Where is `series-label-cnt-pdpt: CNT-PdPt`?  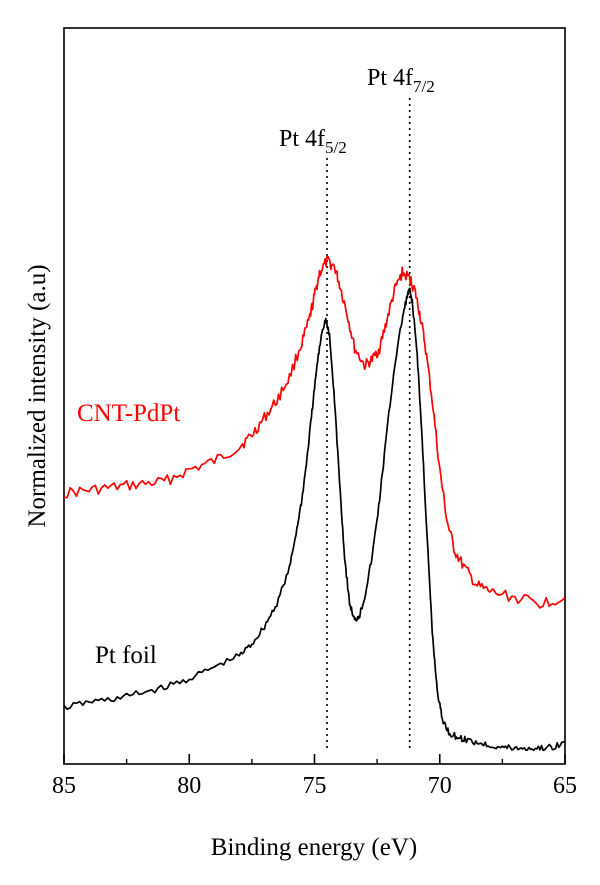 series-label-cnt-pdpt: CNT-PdPt is located at coordinates (128, 413).